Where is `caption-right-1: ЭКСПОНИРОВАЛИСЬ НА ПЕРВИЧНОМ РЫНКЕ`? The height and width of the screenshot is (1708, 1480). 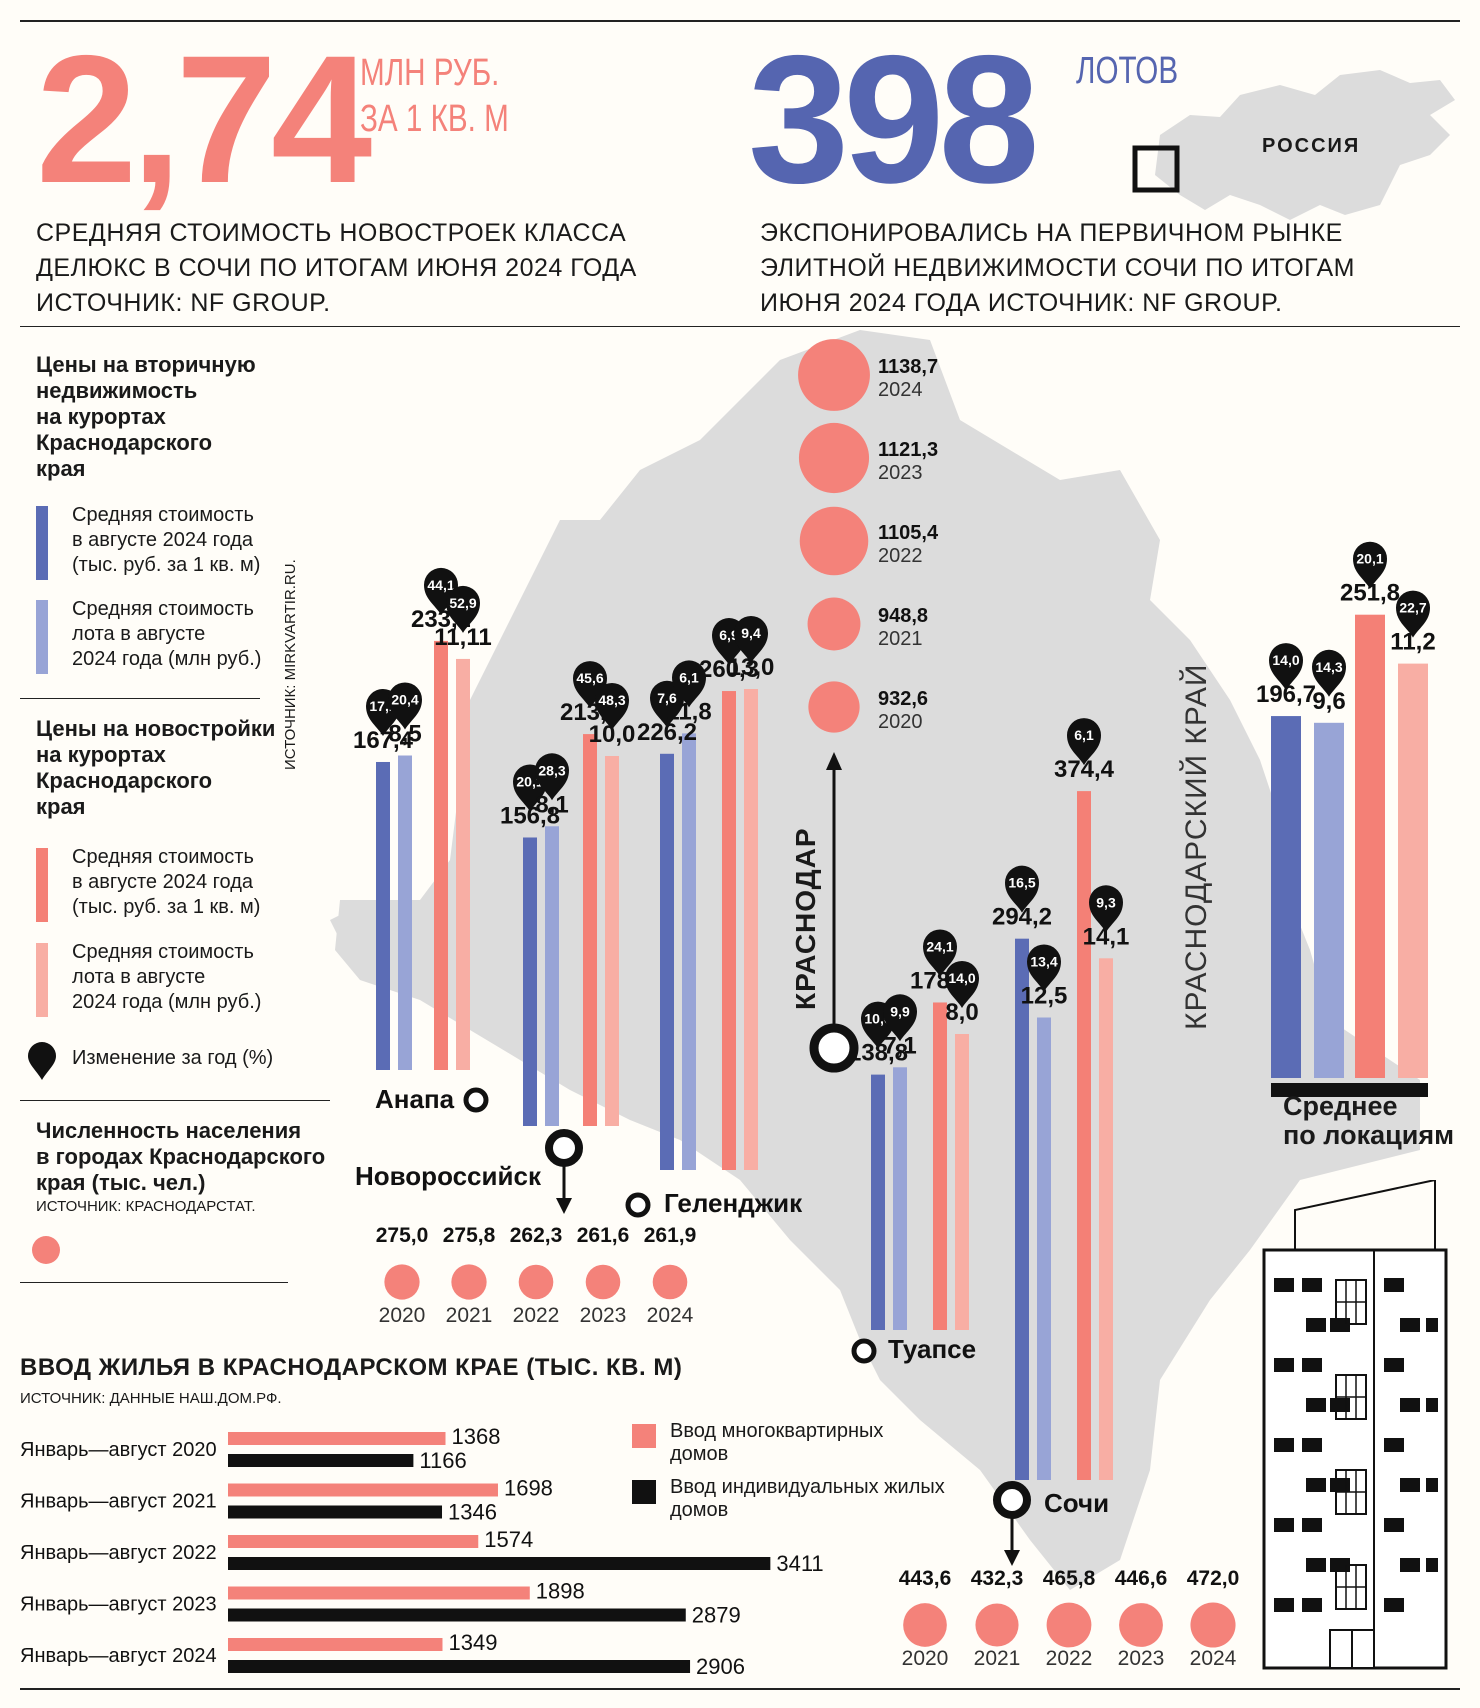
caption-right-1: ЭКСПОНИРОВАЛИСЬ НА ПЕРВИЧНОМ РЫНКЕ is located at coordinates (1051, 233).